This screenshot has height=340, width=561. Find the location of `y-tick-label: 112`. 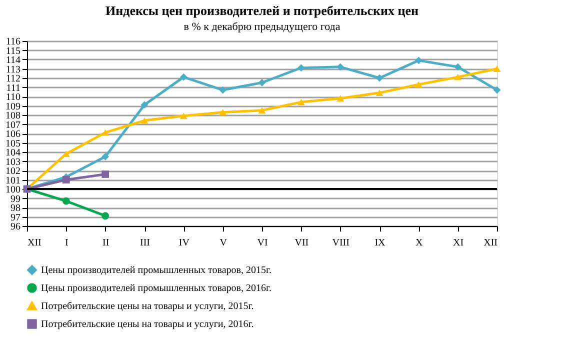

y-tick-label: 112 is located at coordinates (13, 79).